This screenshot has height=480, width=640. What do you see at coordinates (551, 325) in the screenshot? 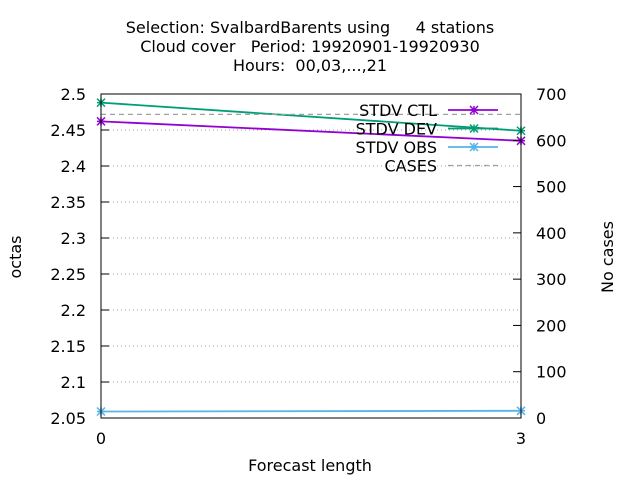
I see `y2-tick-label: 200` at bounding box center [551, 325].